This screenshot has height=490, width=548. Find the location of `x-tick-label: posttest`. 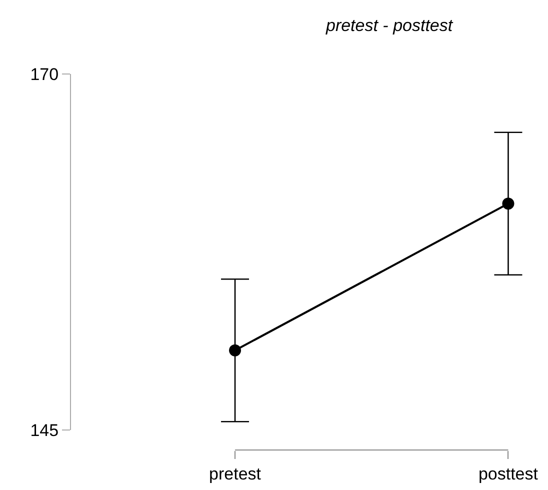

x-tick-label: posttest is located at coordinates (508, 474).